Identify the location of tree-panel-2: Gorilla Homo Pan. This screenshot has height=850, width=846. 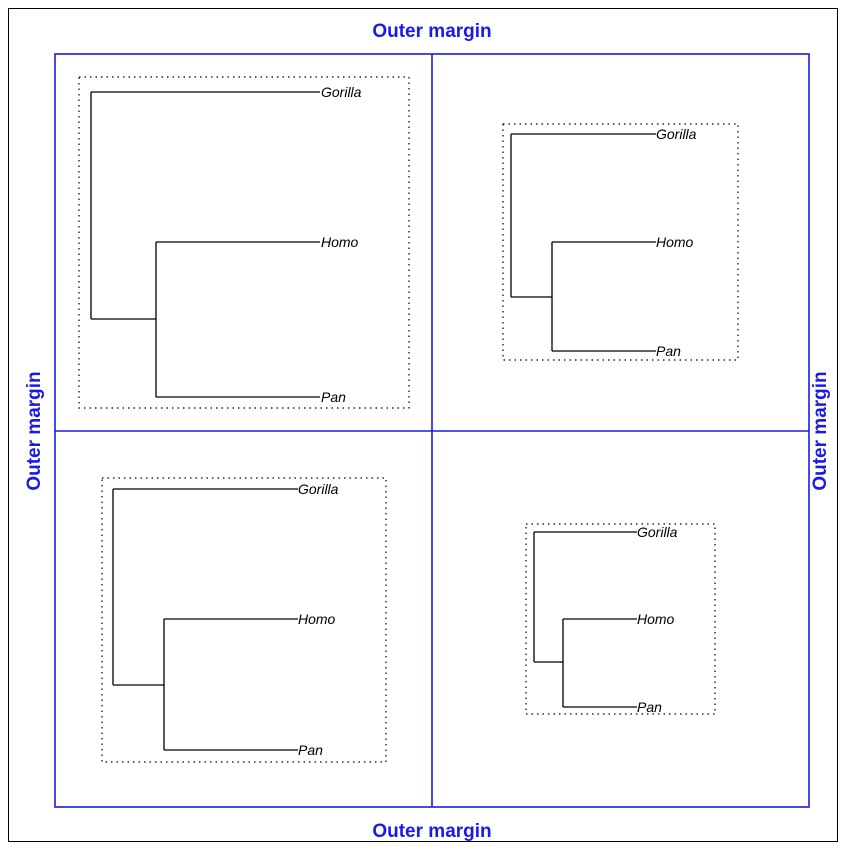
(620, 242).